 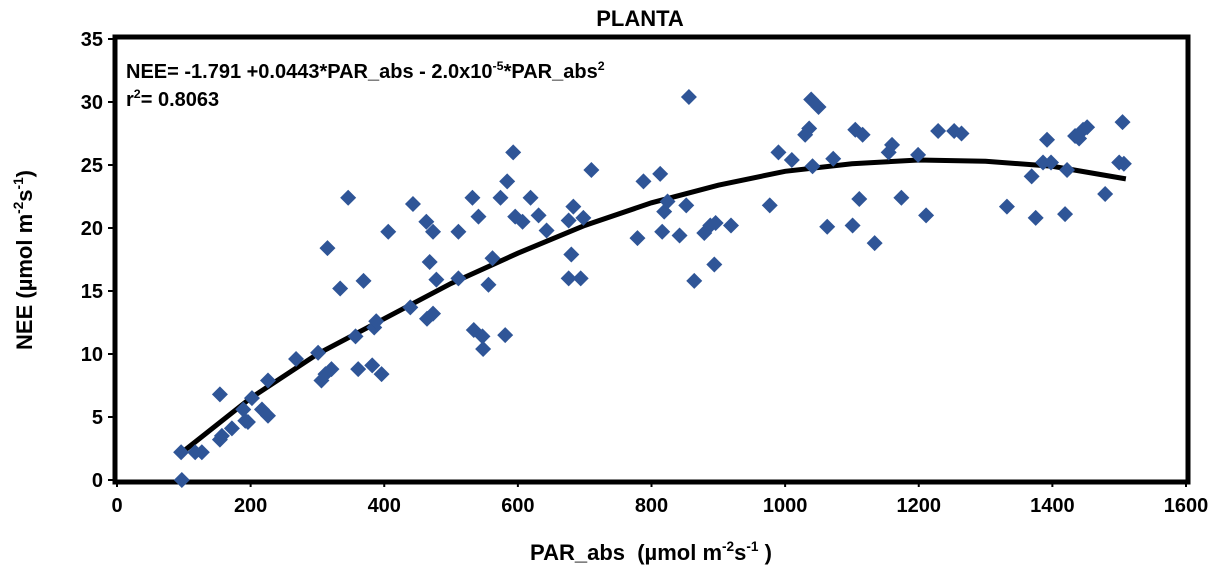 I want to click on text-run: NEE (µmol m, so click(x=24, y=282).